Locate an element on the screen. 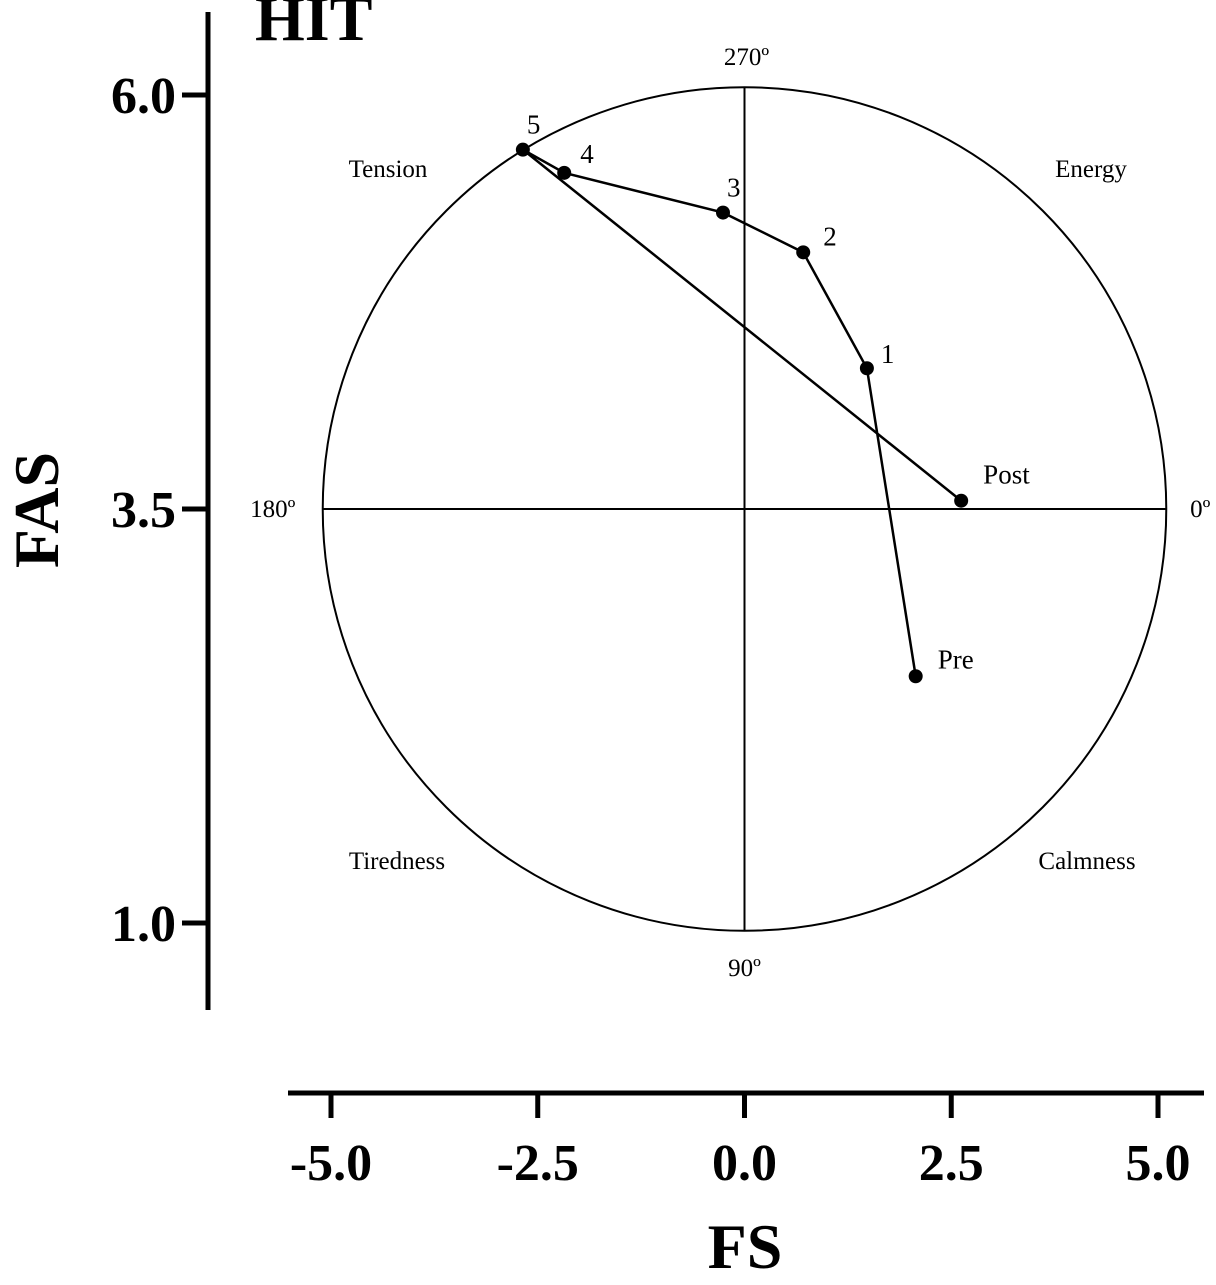  data-point-label: 4 is located at coordinates (587, 154).